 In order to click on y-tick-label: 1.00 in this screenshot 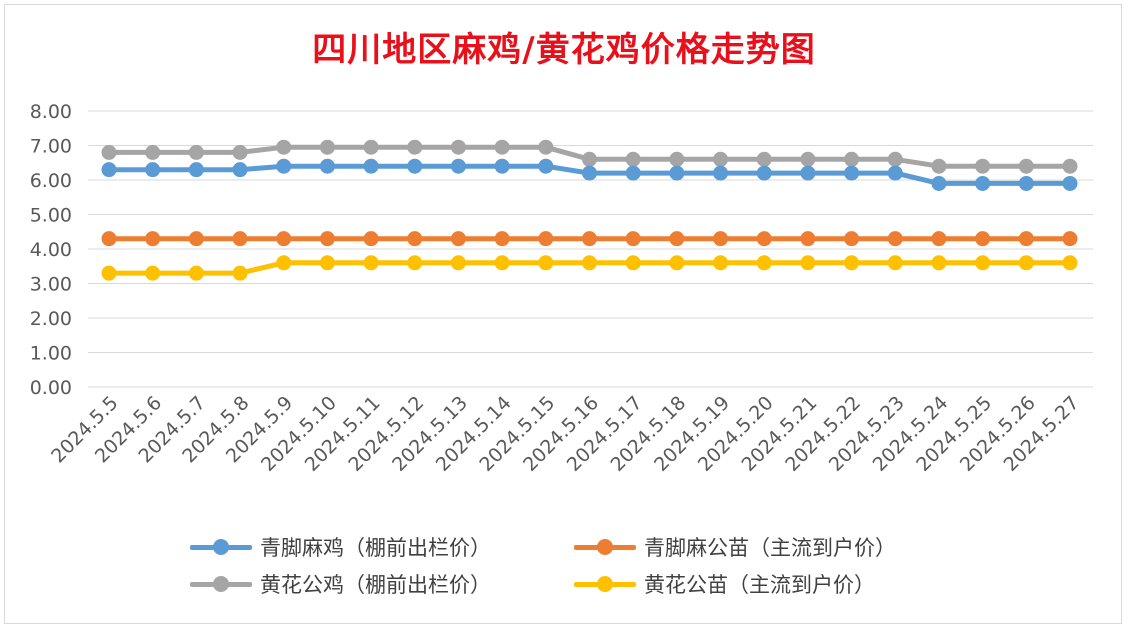, I will do `click(51, 354)`.